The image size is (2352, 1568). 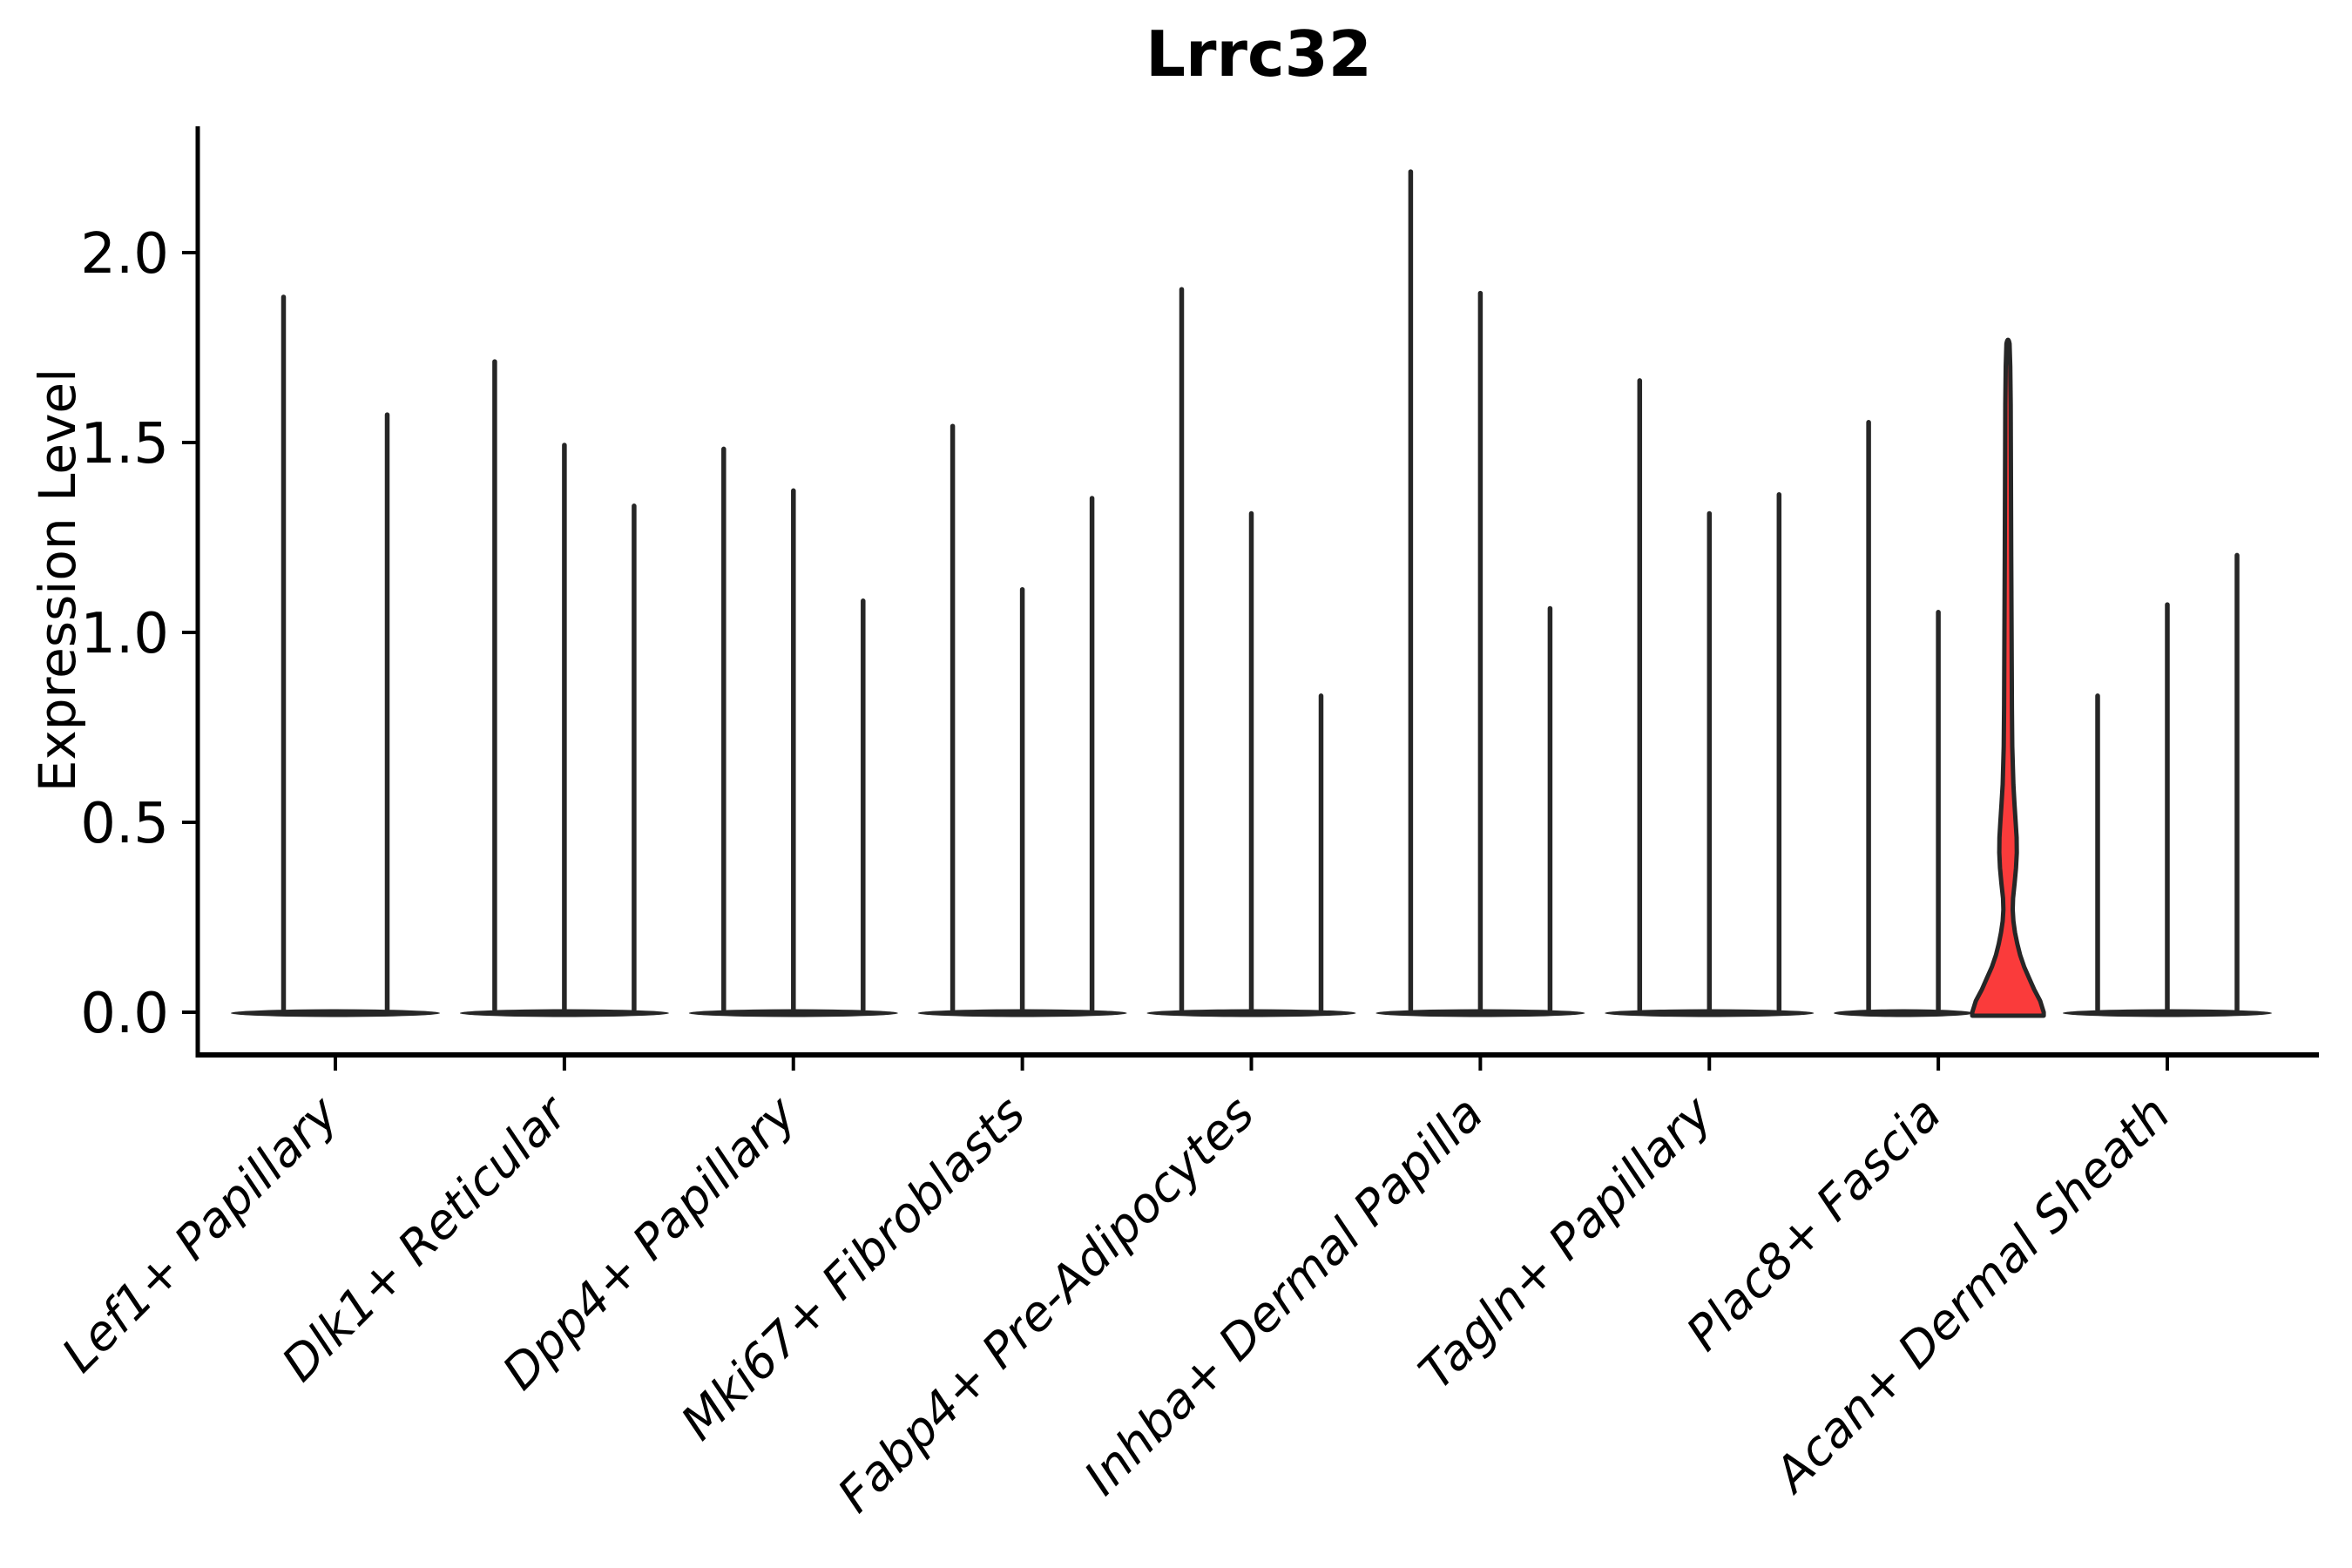 What do you see at coordinates (1972, 1294) in the screenshot?
I see `x-tick-label: Acan+ Dermal Sheath` at bounding box center [1972, 1294].